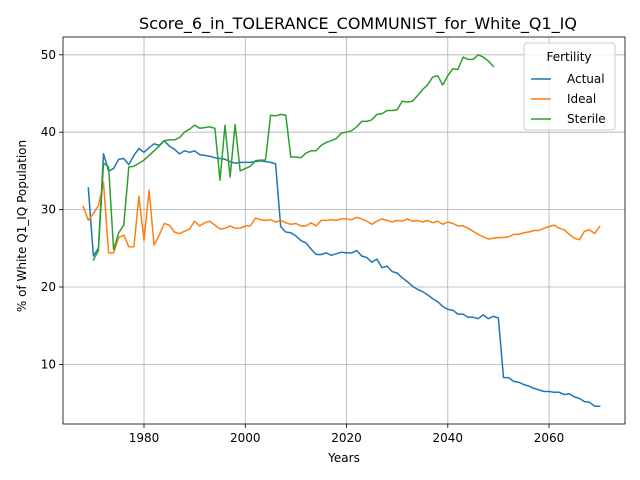 The width and height of the screenshot is (640, 480). I want to click on y-tick-label: 20, so click(48, 287).